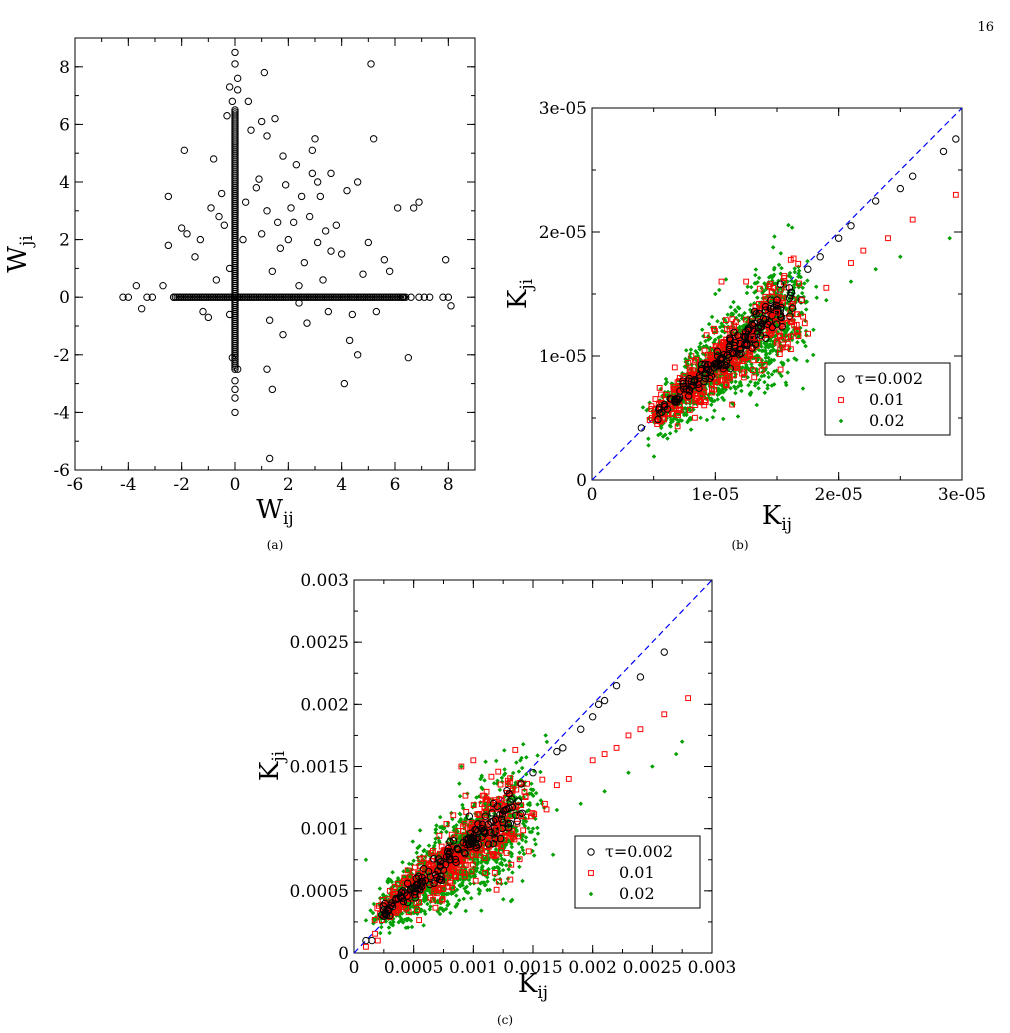 The width and height of the screenshot is (1010, 1033). What do you see at coordinates (715, 495) in the screenshot?
I see `x-tick-label-b: 1e-05` at bounding box center [715, 495].